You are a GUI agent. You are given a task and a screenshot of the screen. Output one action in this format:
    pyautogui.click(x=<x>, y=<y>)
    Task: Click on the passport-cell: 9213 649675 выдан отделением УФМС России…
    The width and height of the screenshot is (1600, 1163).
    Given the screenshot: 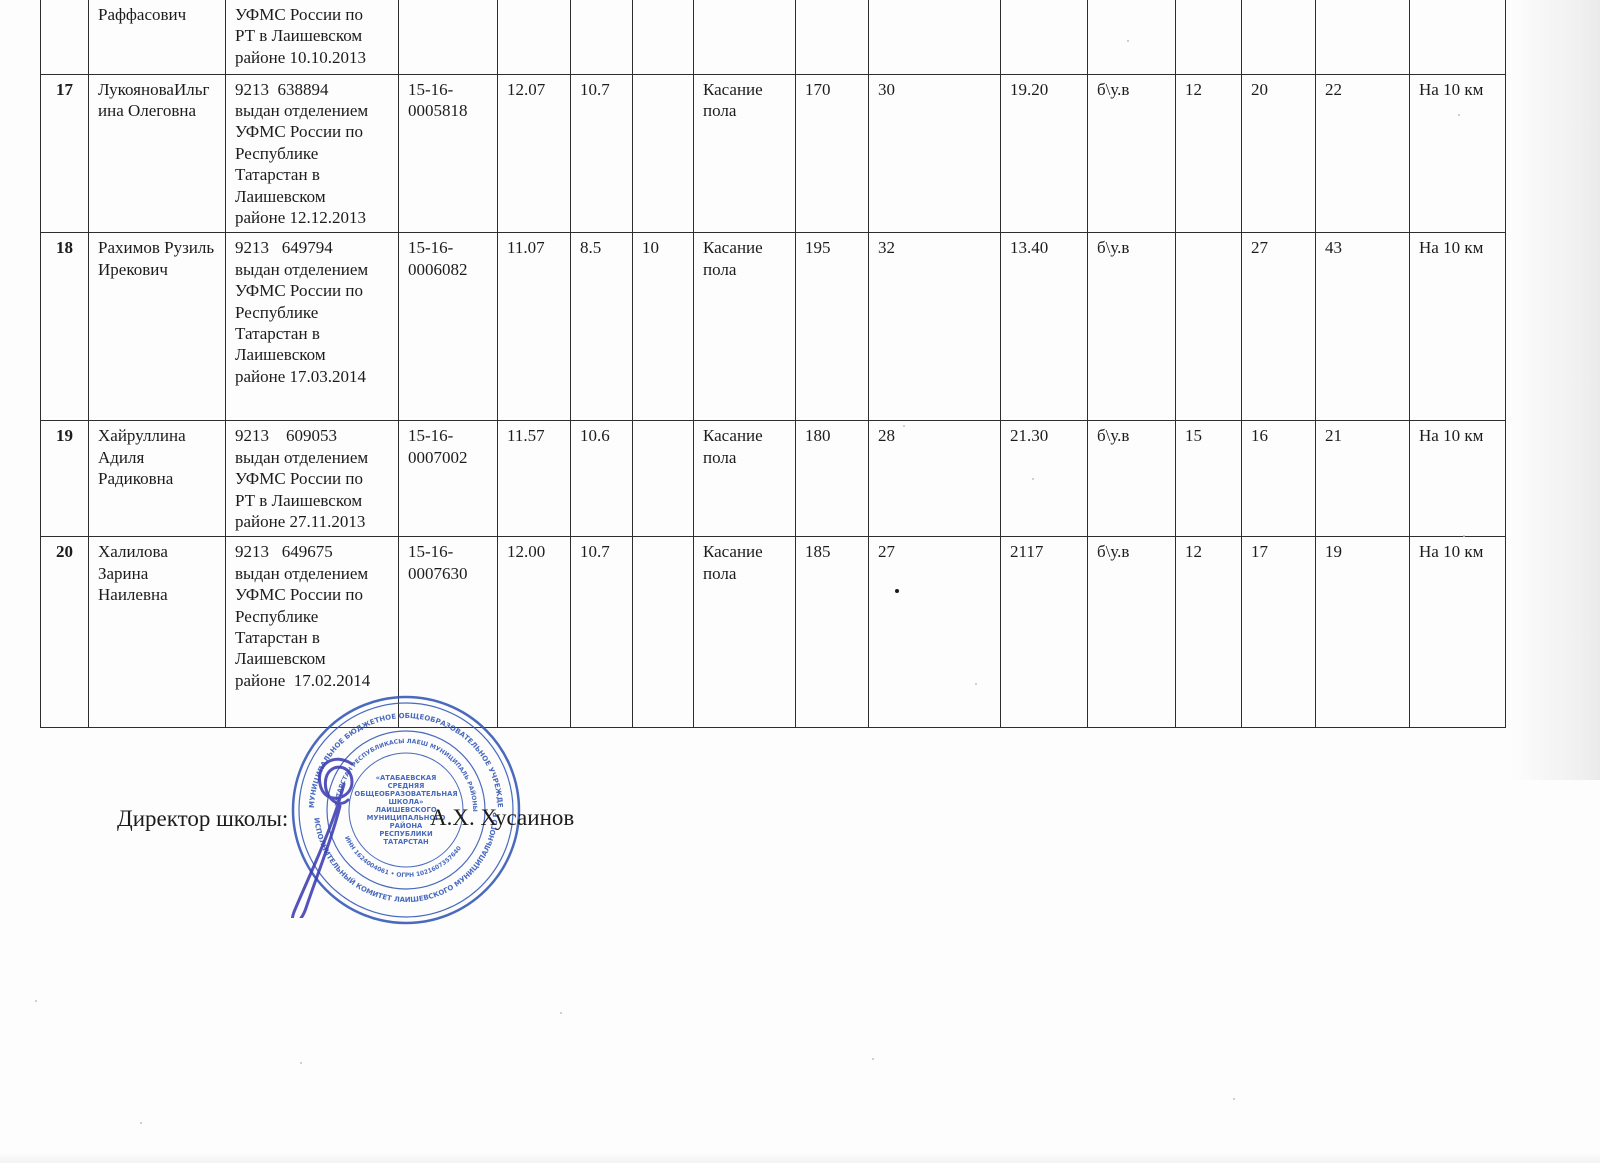 What is the action you would take?
    pyautogui.click(x=312, y=632)
    